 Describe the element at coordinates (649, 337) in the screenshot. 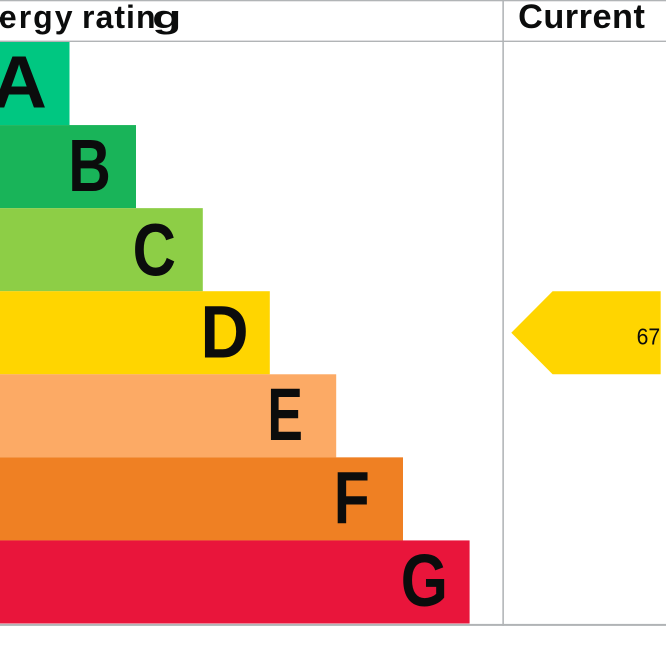

I see `svg-text: 67` at that location.